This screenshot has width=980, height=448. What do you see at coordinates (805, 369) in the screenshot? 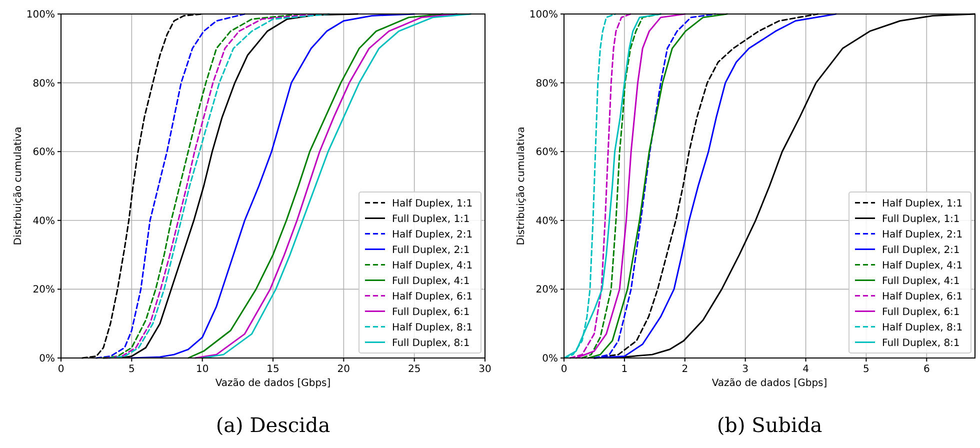
I see `x-tick-label: 4` at bounding box center [805, 369].